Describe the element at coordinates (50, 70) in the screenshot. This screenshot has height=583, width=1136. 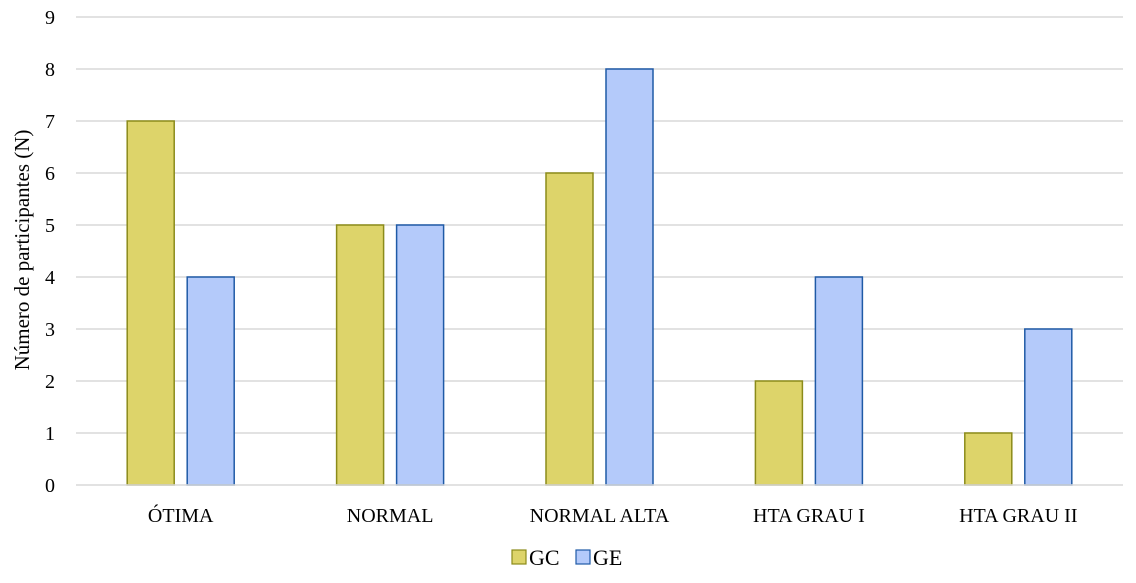
I see `y-tick-label-8: 8` at that location.